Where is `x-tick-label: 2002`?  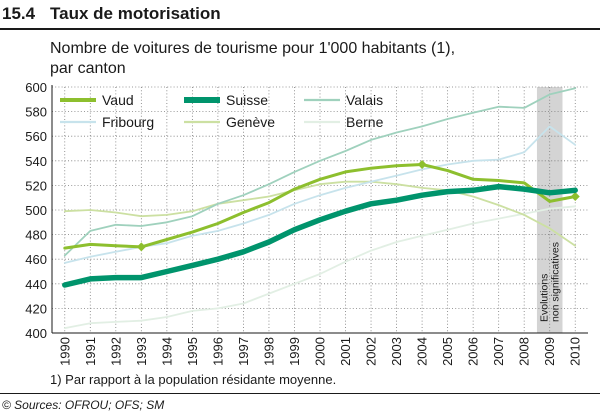
x-tick-label: 2002 is located at coordinates (371, 351).